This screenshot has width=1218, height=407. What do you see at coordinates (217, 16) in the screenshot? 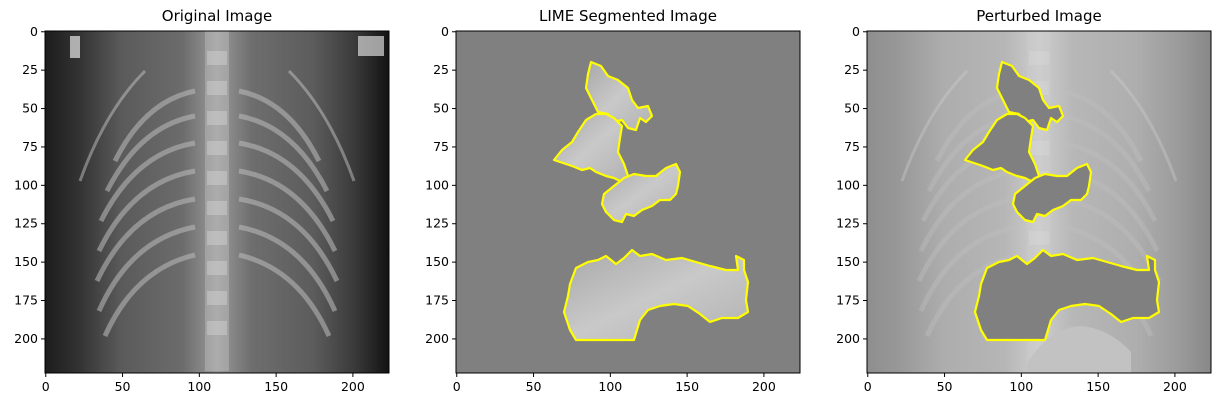
I see `panel-title-original: Original Image` at bounding box center [217, 16].